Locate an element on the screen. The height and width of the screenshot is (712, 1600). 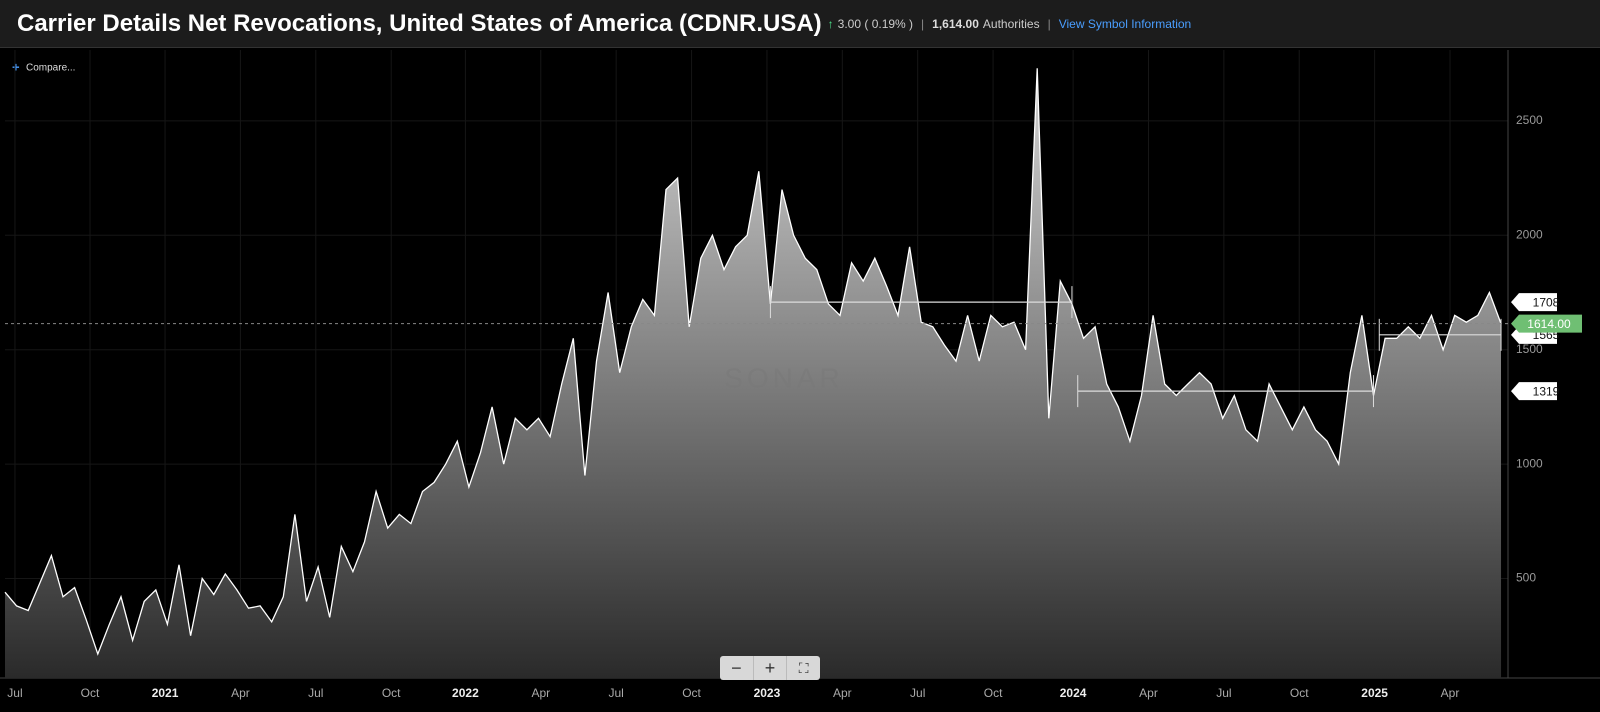
x-tick-label: 2023 is located at coordinates (767, 693).